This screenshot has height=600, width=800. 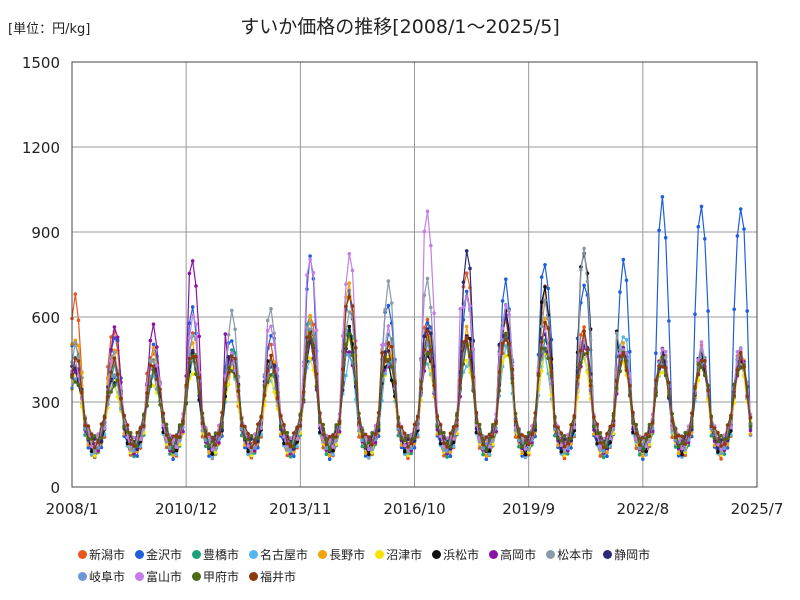 I want to click on legend-label: 新潟市, so click(x=107, y=554).